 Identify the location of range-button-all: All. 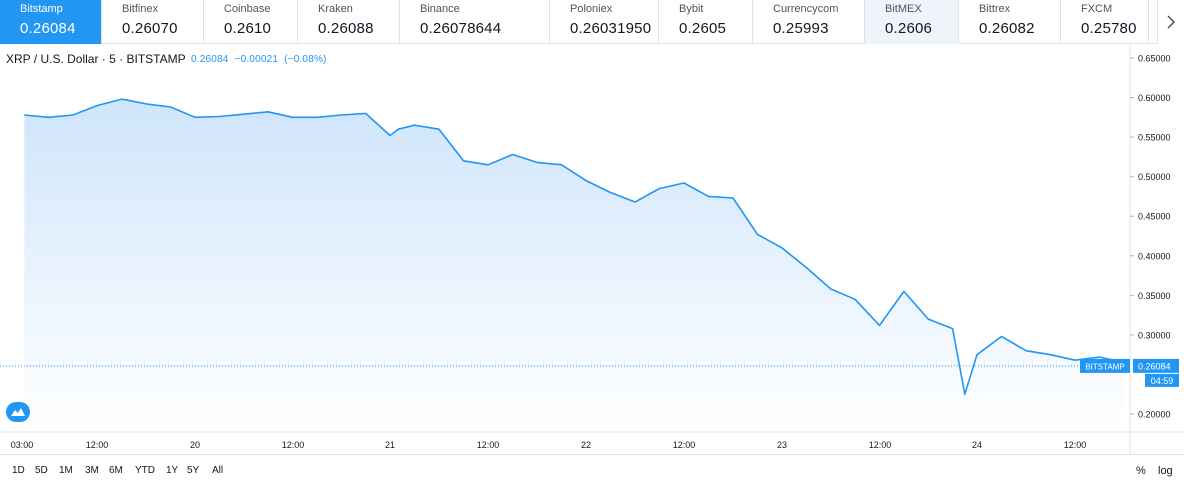
(218, 470).